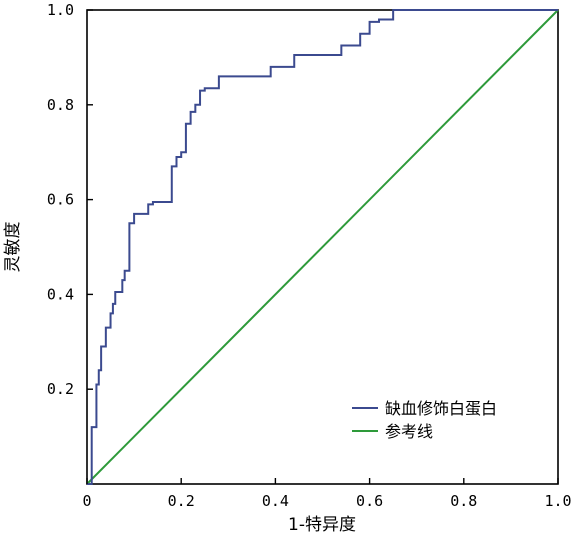 Image resolution: width=579 pixels, height=541 pixels. I want to click on y-tick-label: 1.0, so click(60, 10).